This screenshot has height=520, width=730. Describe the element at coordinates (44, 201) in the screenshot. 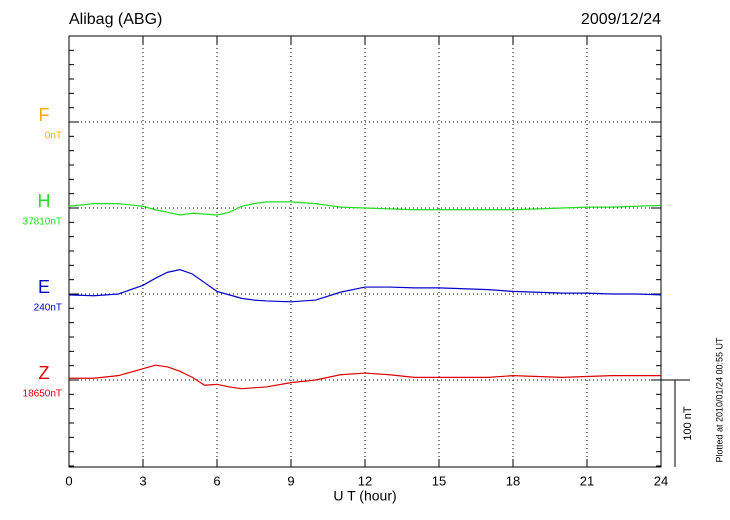

I see `series-name: H` at that location.